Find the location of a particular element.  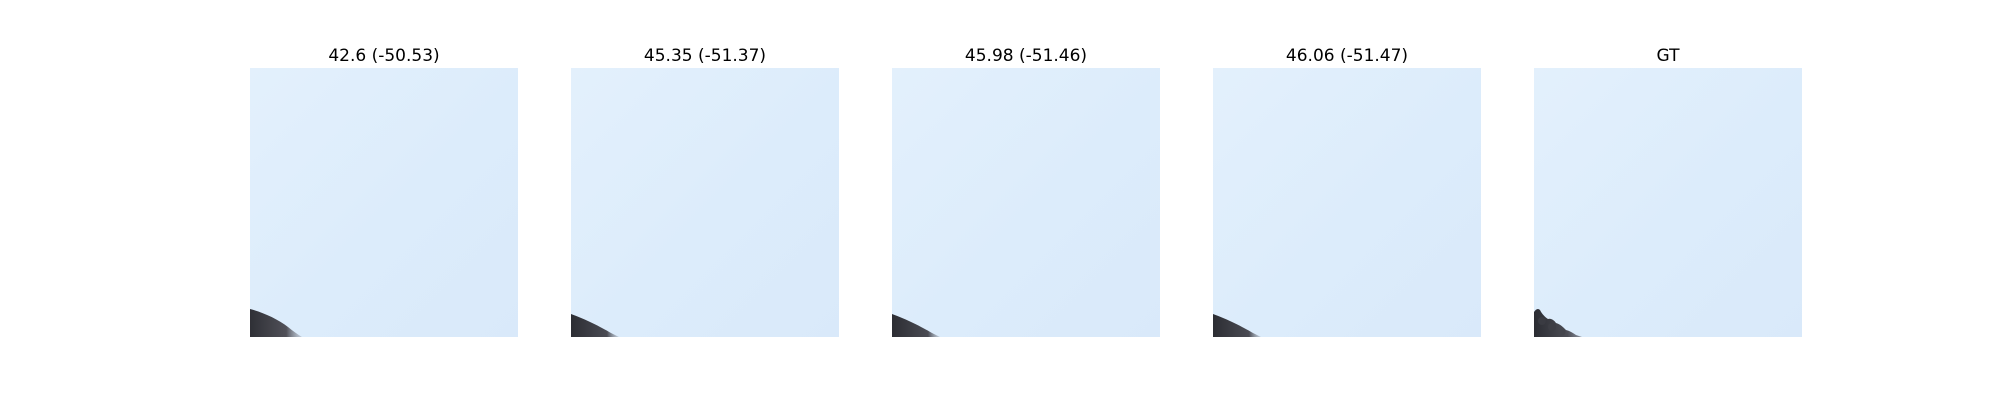

panel-title: 45.98 (-51.46) is located at coordinates (1026, 56).